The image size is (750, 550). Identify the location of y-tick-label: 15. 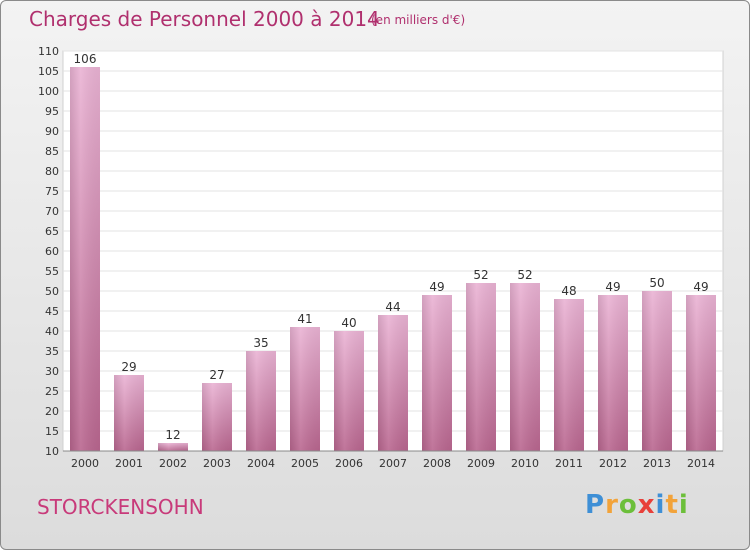
(52, 431).